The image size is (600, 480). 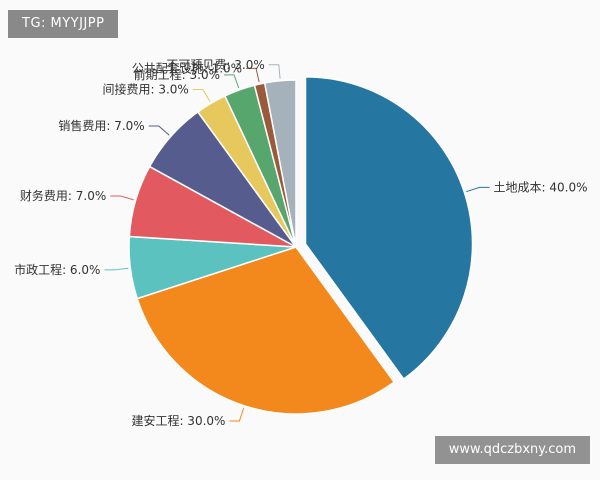 What do you see at coordinates (101, 125) in the screenshot?
I see `slice-label-5: 销售费用: 7.0%` at bounding box center [101, 125].